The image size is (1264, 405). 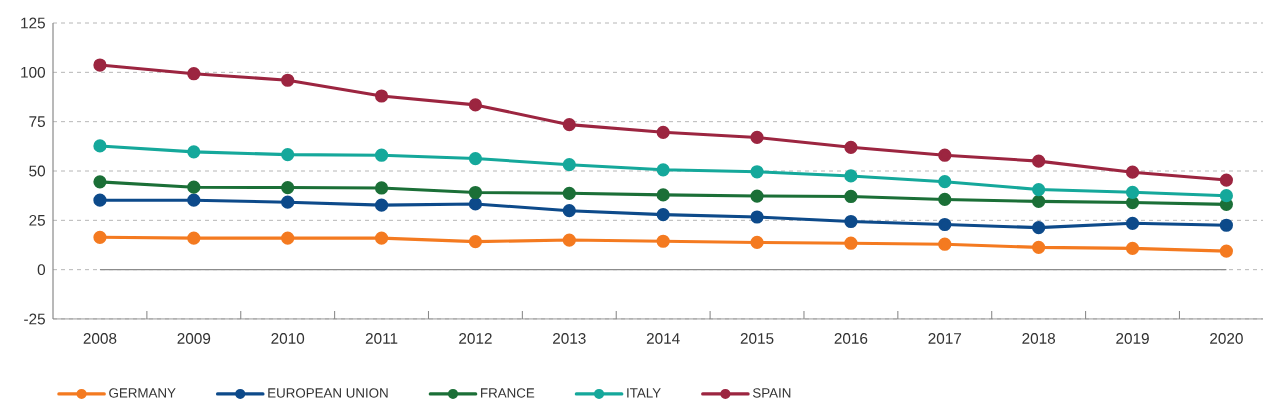 I want to click on y-tick-label: -25, so click(x=34, y=319).